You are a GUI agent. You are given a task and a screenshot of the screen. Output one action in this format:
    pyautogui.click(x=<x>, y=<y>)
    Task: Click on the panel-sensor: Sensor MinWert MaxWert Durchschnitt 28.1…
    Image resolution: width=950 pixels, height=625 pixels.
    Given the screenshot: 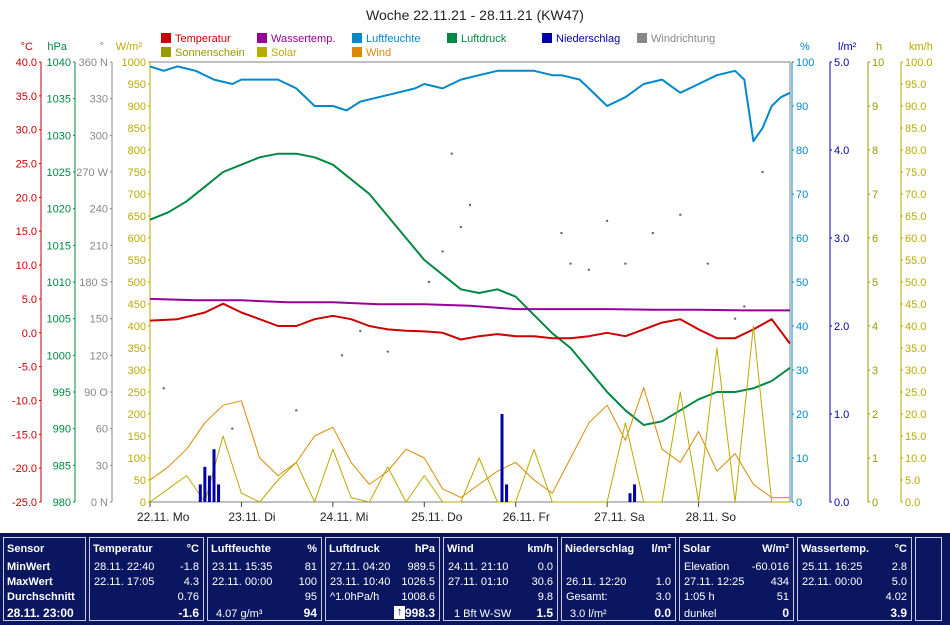 What is the action you would take?
    pyautogui.click(x=44, y=579)
    